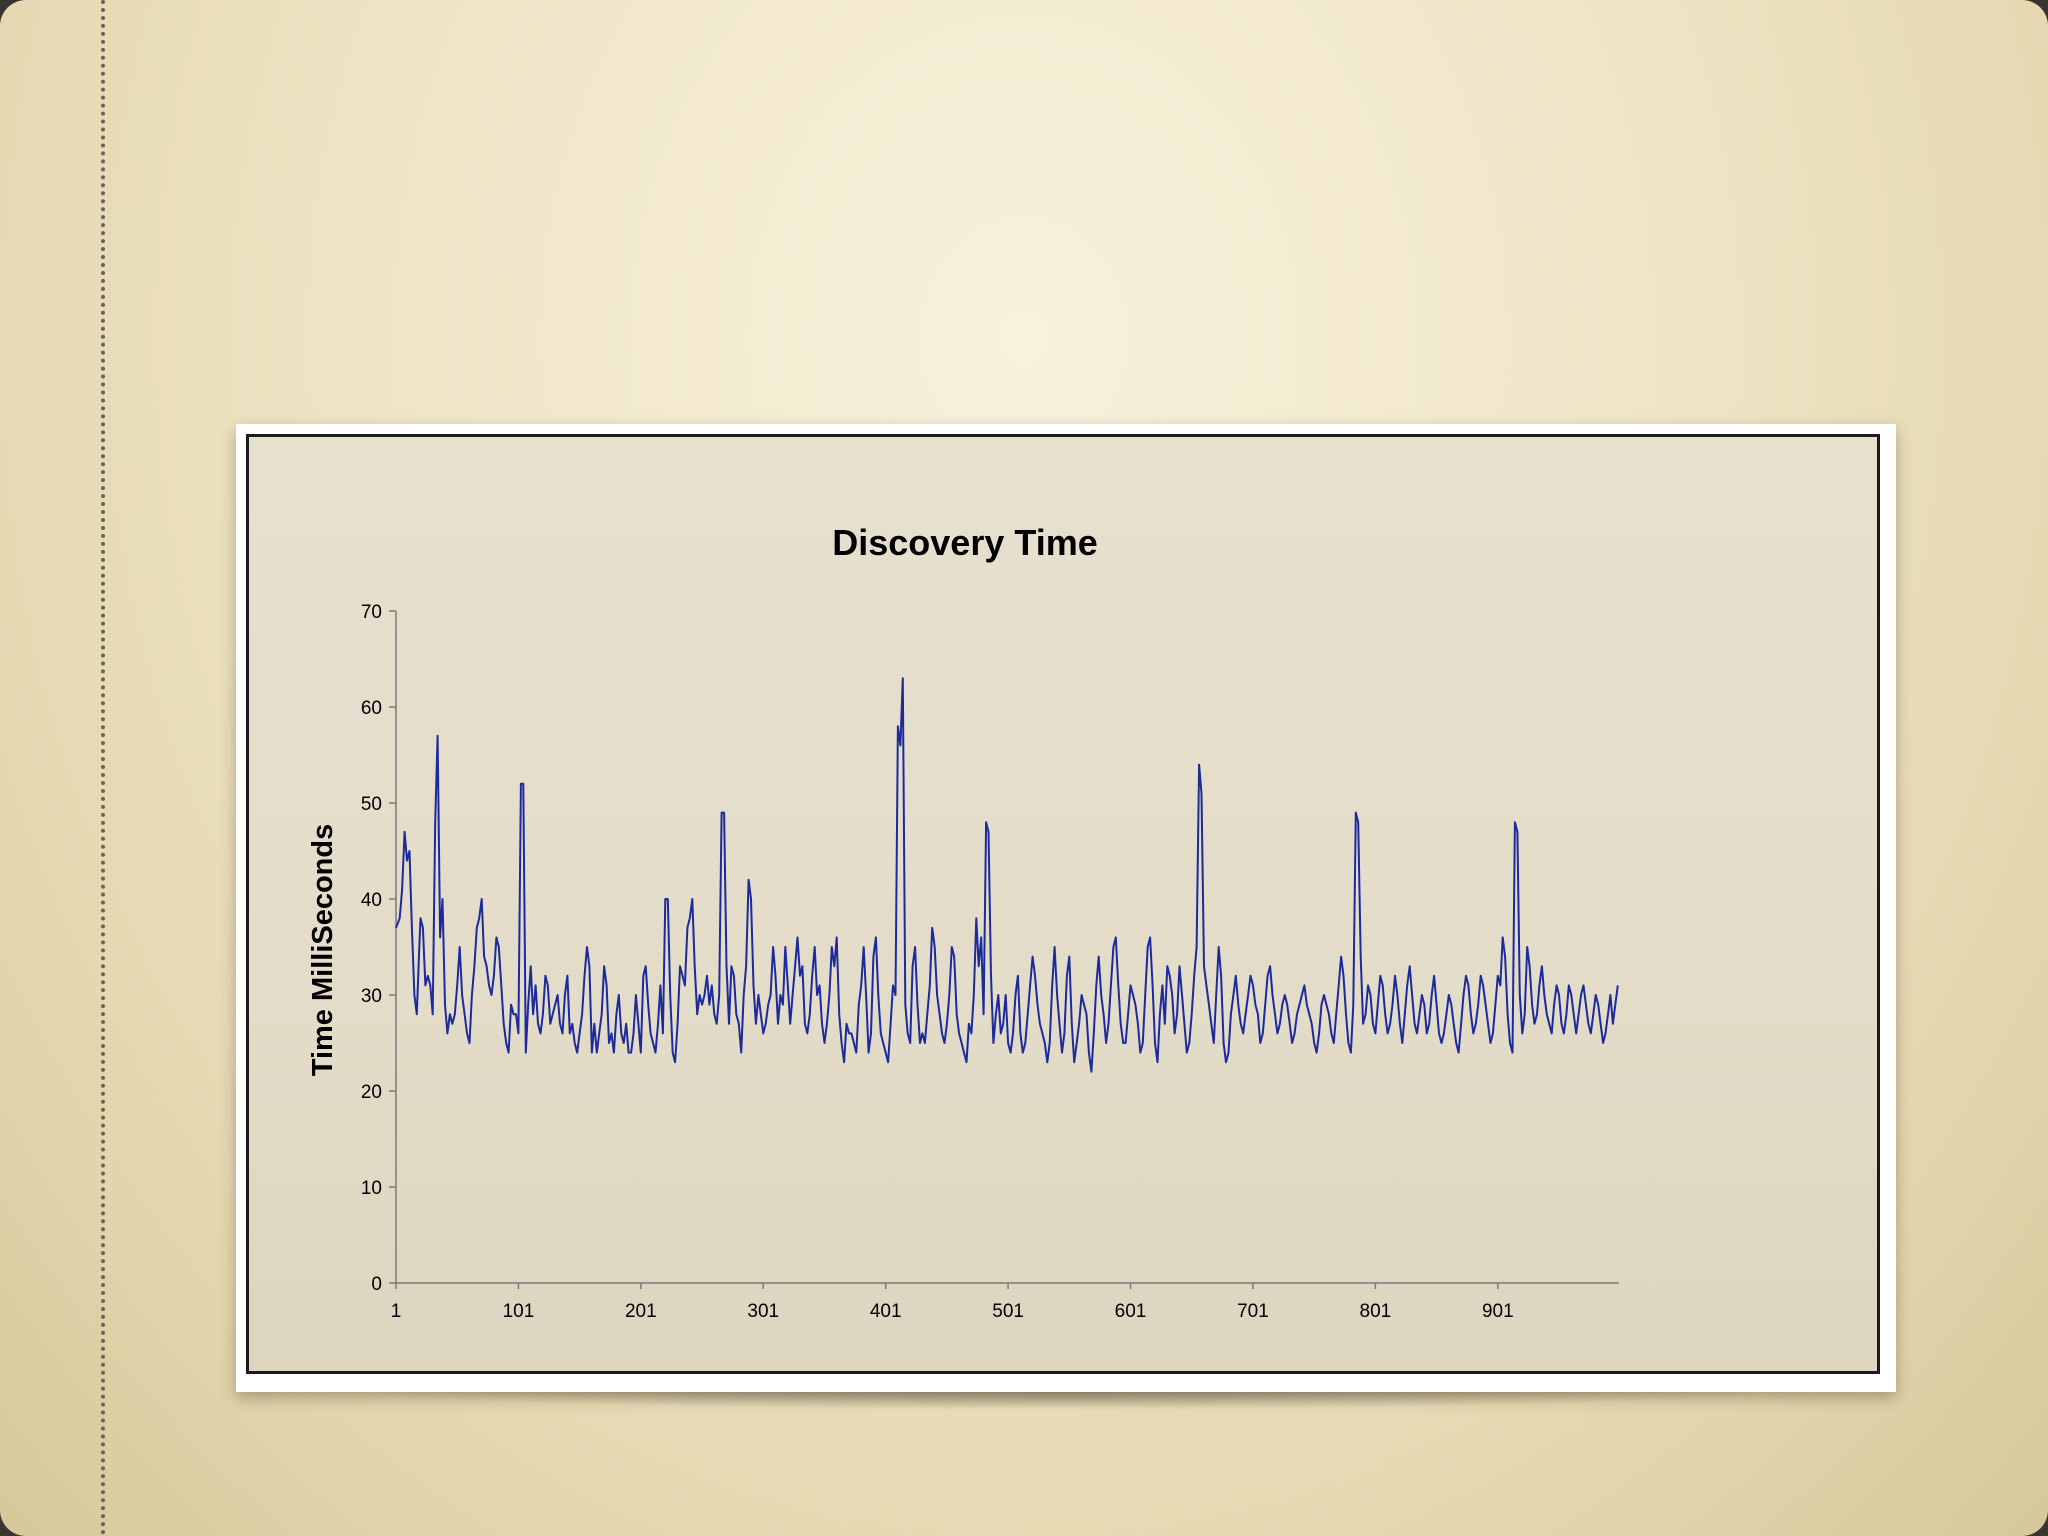 The image size is (2048, 1536). Describe the element at coordinates (371, 708) in the screenshot. I see `y-tick-label: 60` at that location.